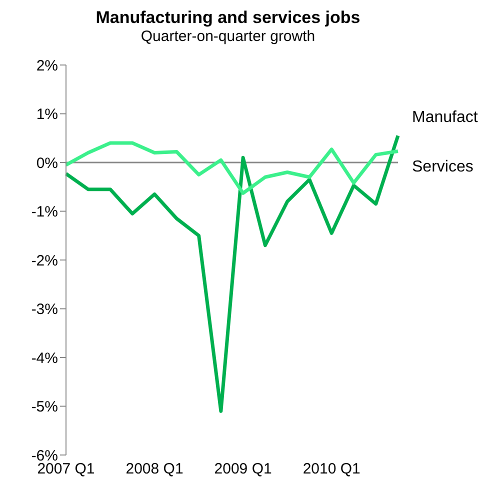 The width and height of the screenshot is (488, 497). Describe the element at coordinates (44, 407) in the screenshot. I see `y-tick-label: -5%` at that location.